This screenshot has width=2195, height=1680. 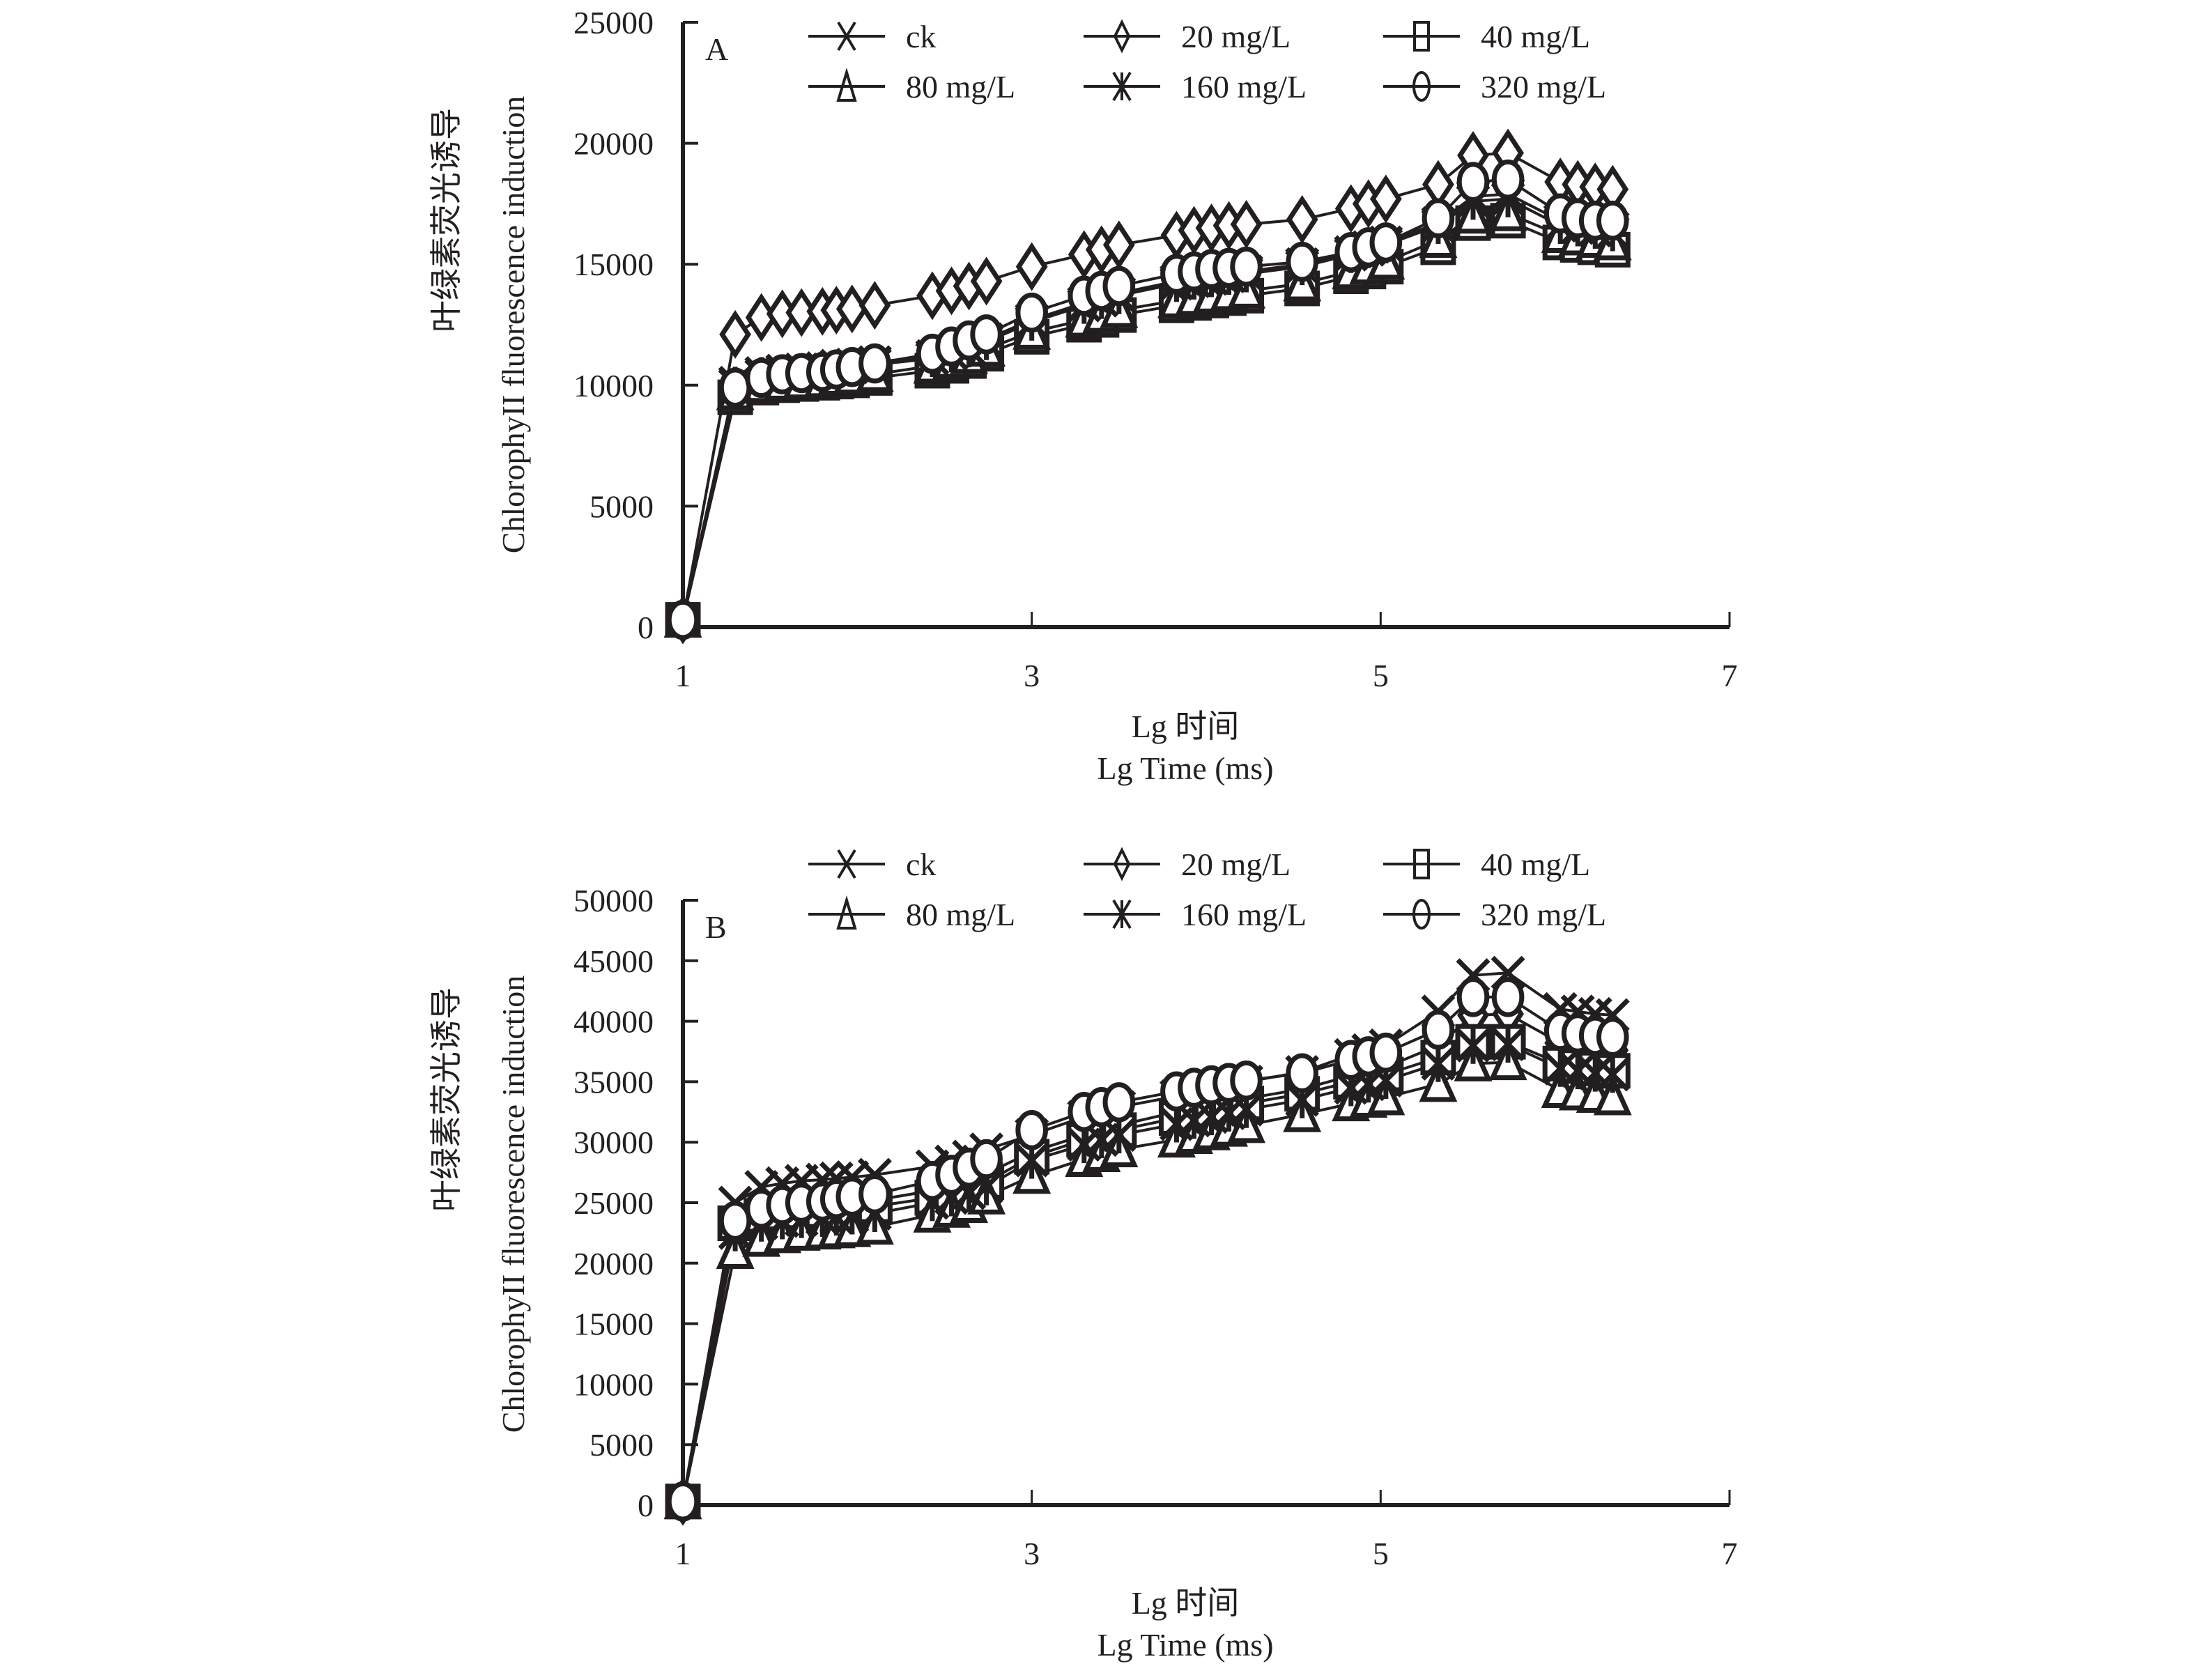 I want to click on y-tick-label: 50000, so click(x=613, y=900).